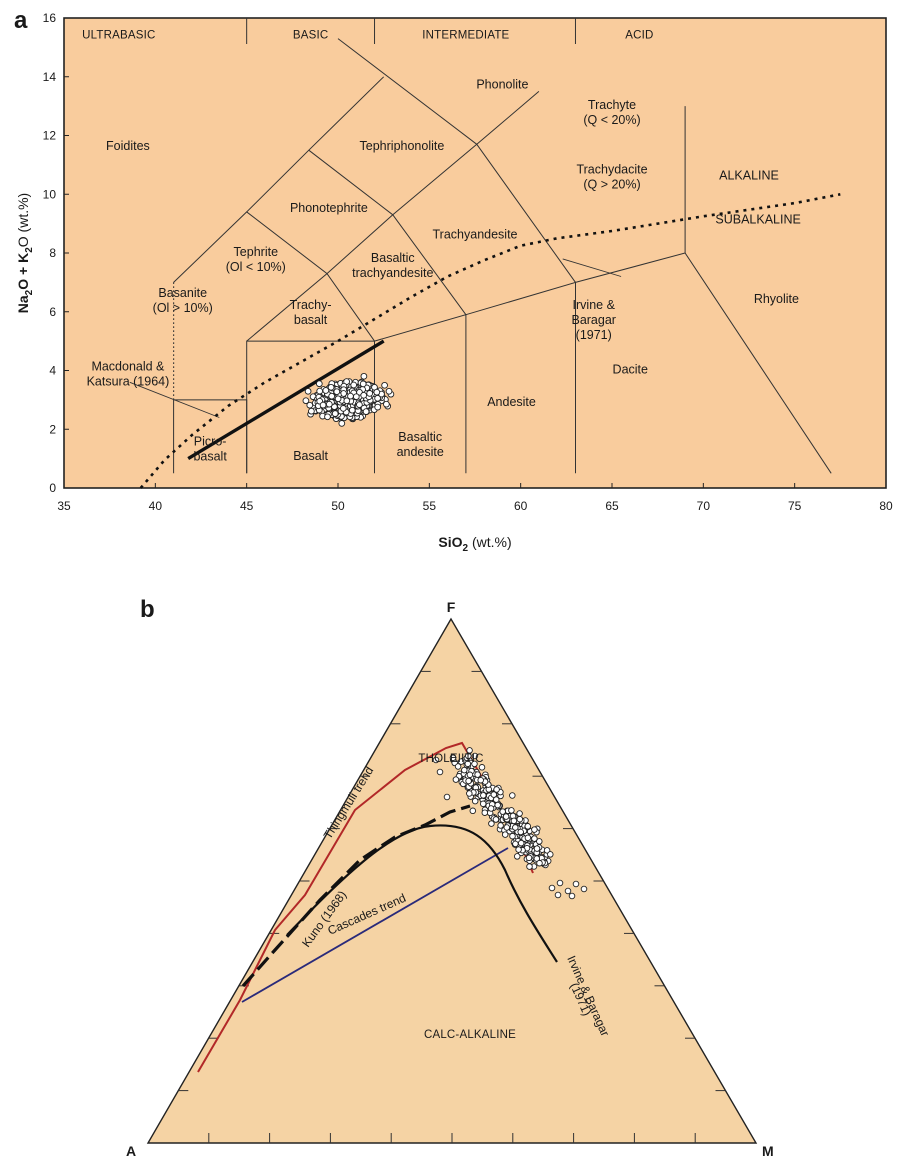  I want to click on field-label: Basanite (Ol > 10%), so click(183, 300).